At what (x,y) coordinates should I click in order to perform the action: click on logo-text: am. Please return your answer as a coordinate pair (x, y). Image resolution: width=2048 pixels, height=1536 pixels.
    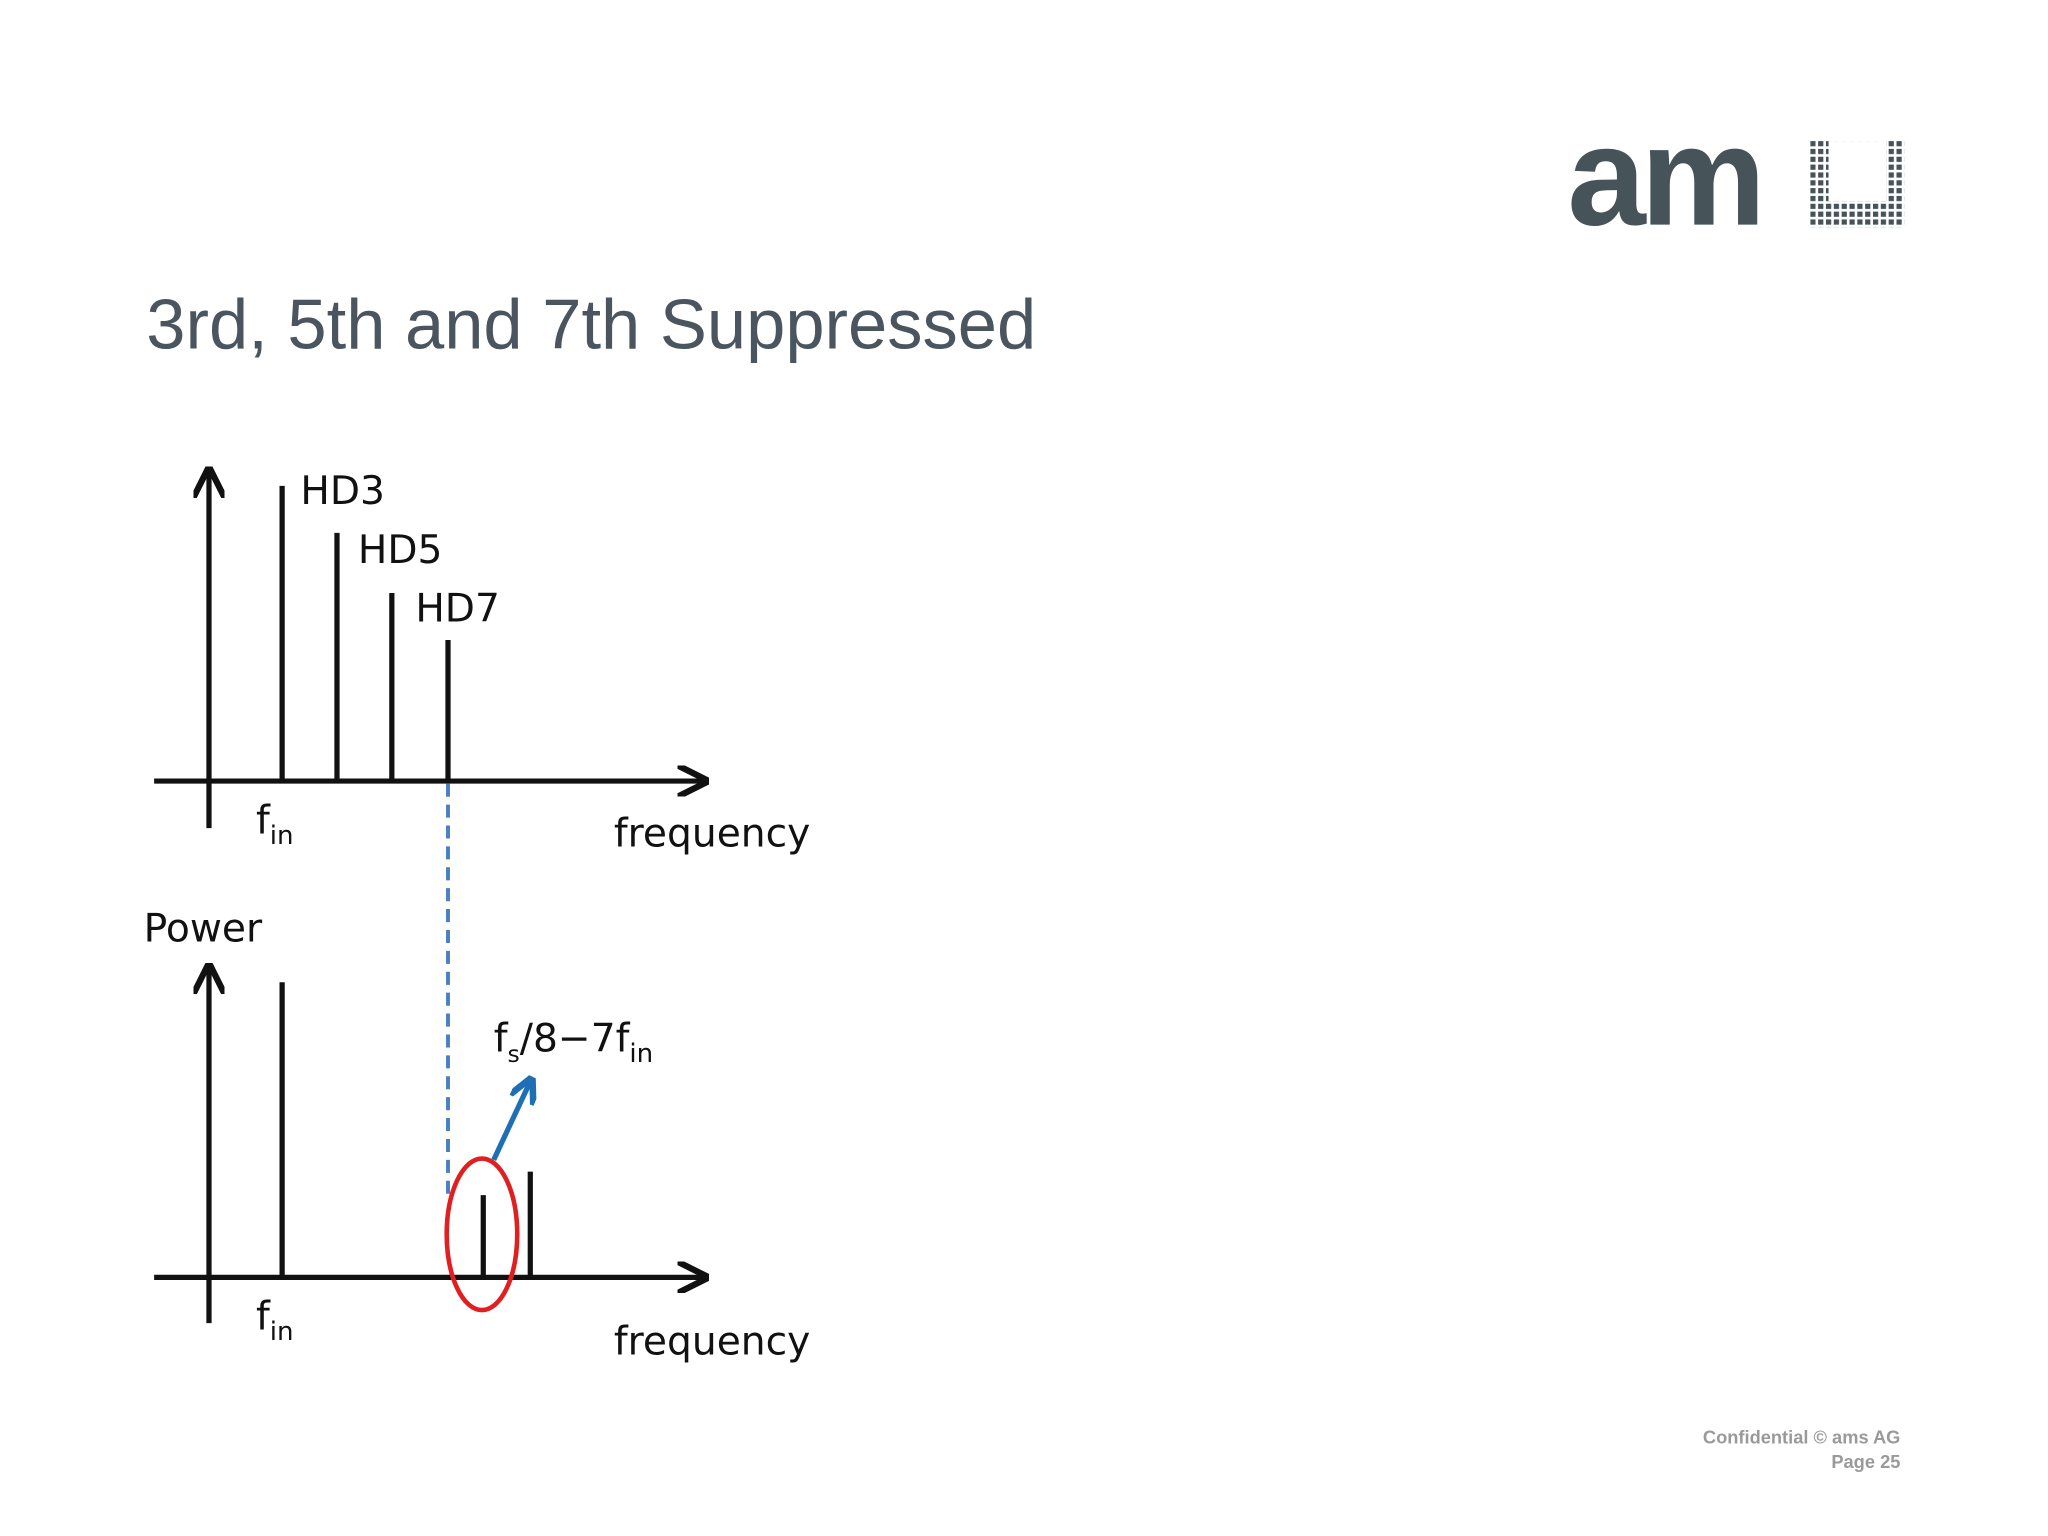
    Looking at the image, I should click on (1663, 176).